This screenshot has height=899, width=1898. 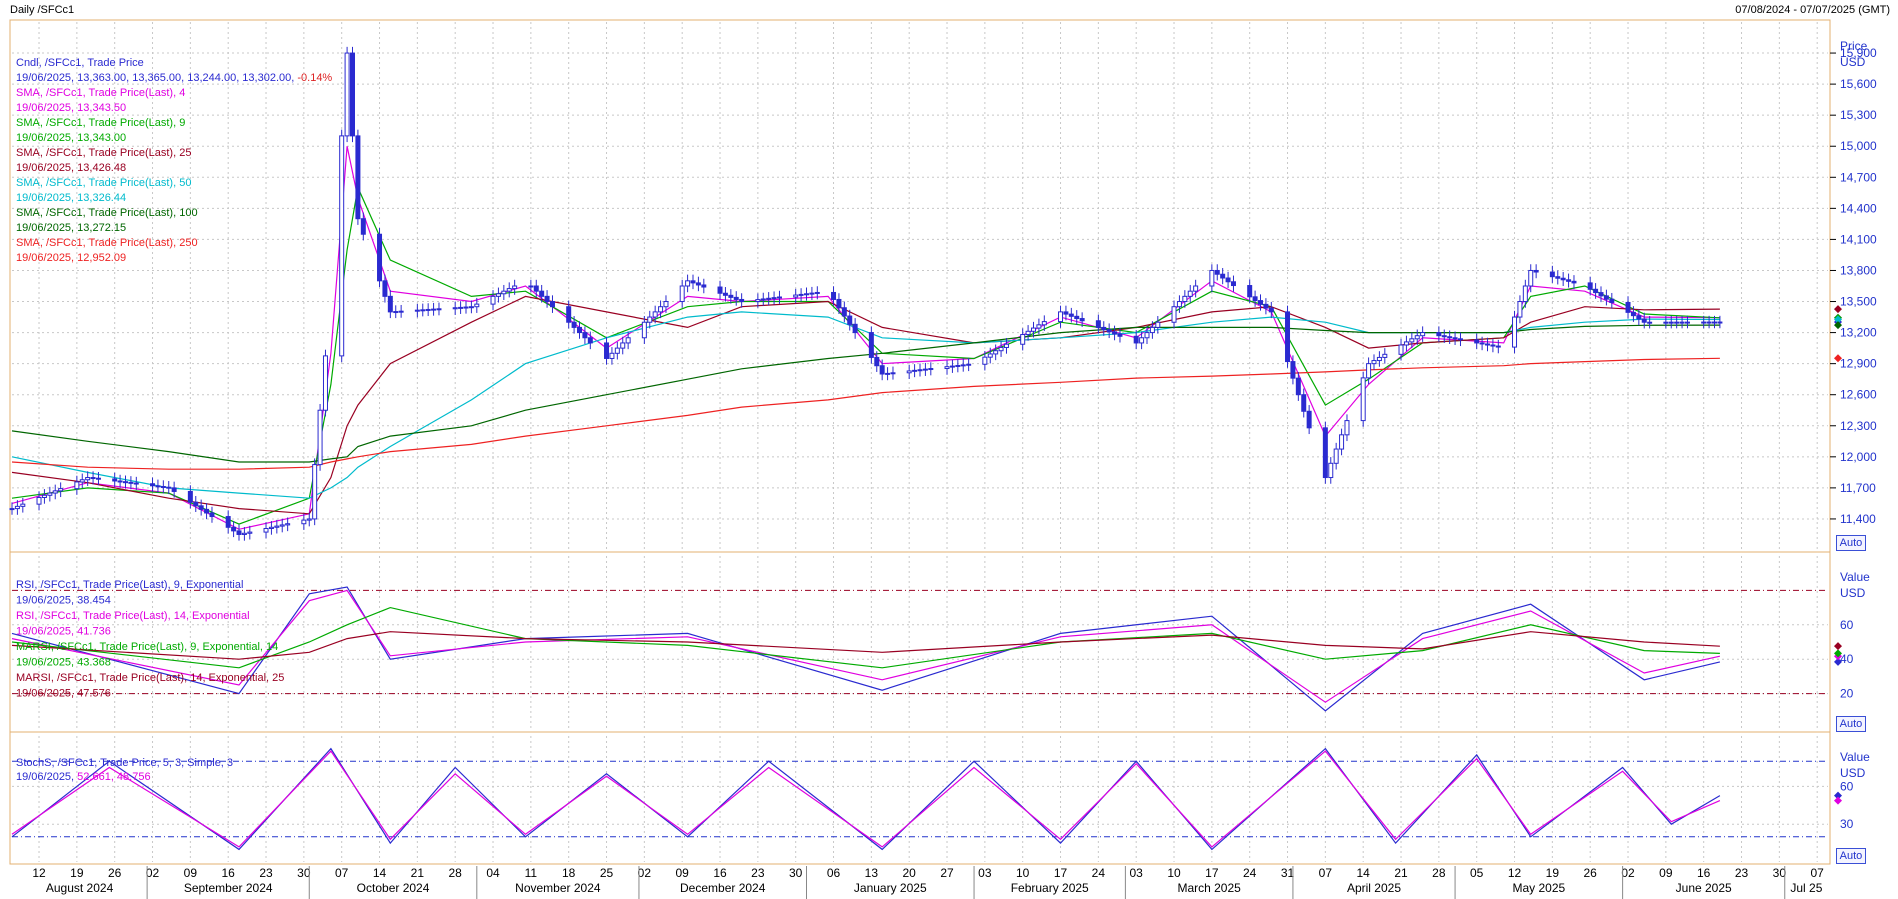 I want to click on price-auto-button: Auto, so click(x=1851, y=543).